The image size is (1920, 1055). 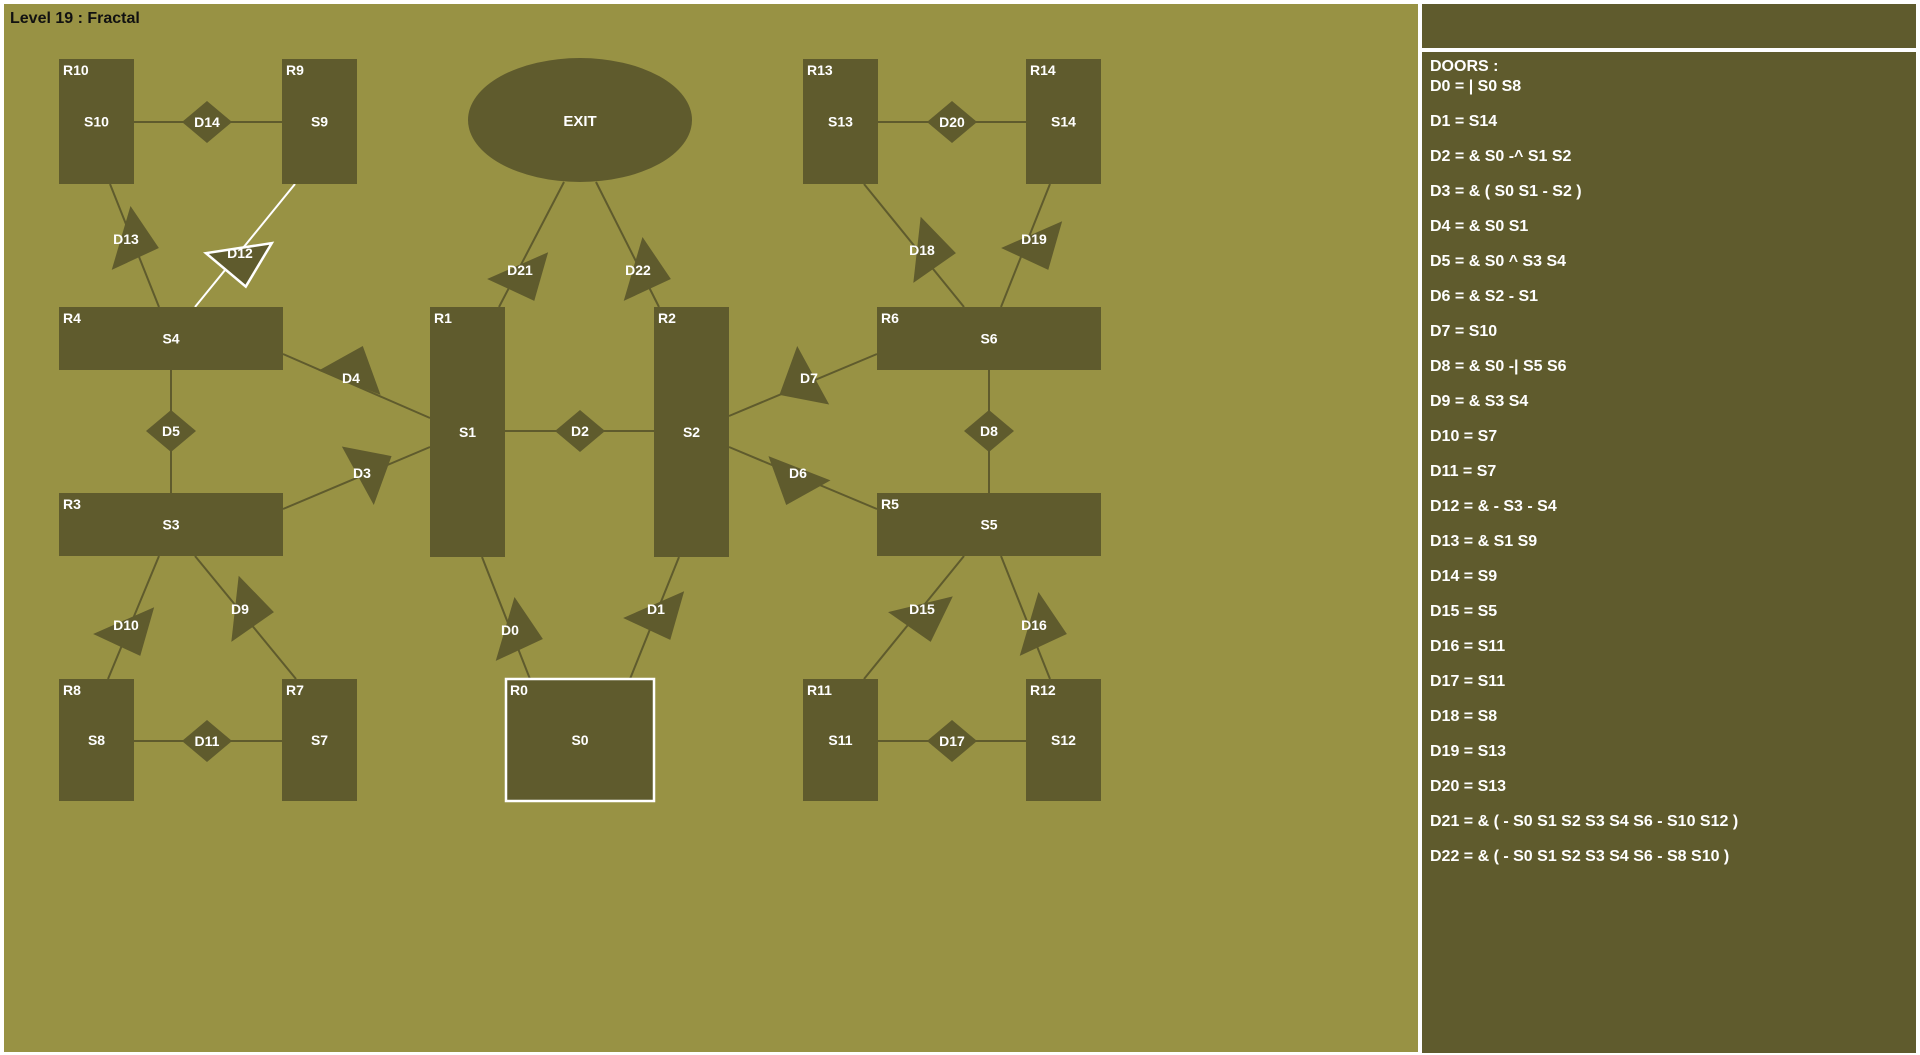 I want to click on room-r14: R14 S14, so click(x=1063, y=121).